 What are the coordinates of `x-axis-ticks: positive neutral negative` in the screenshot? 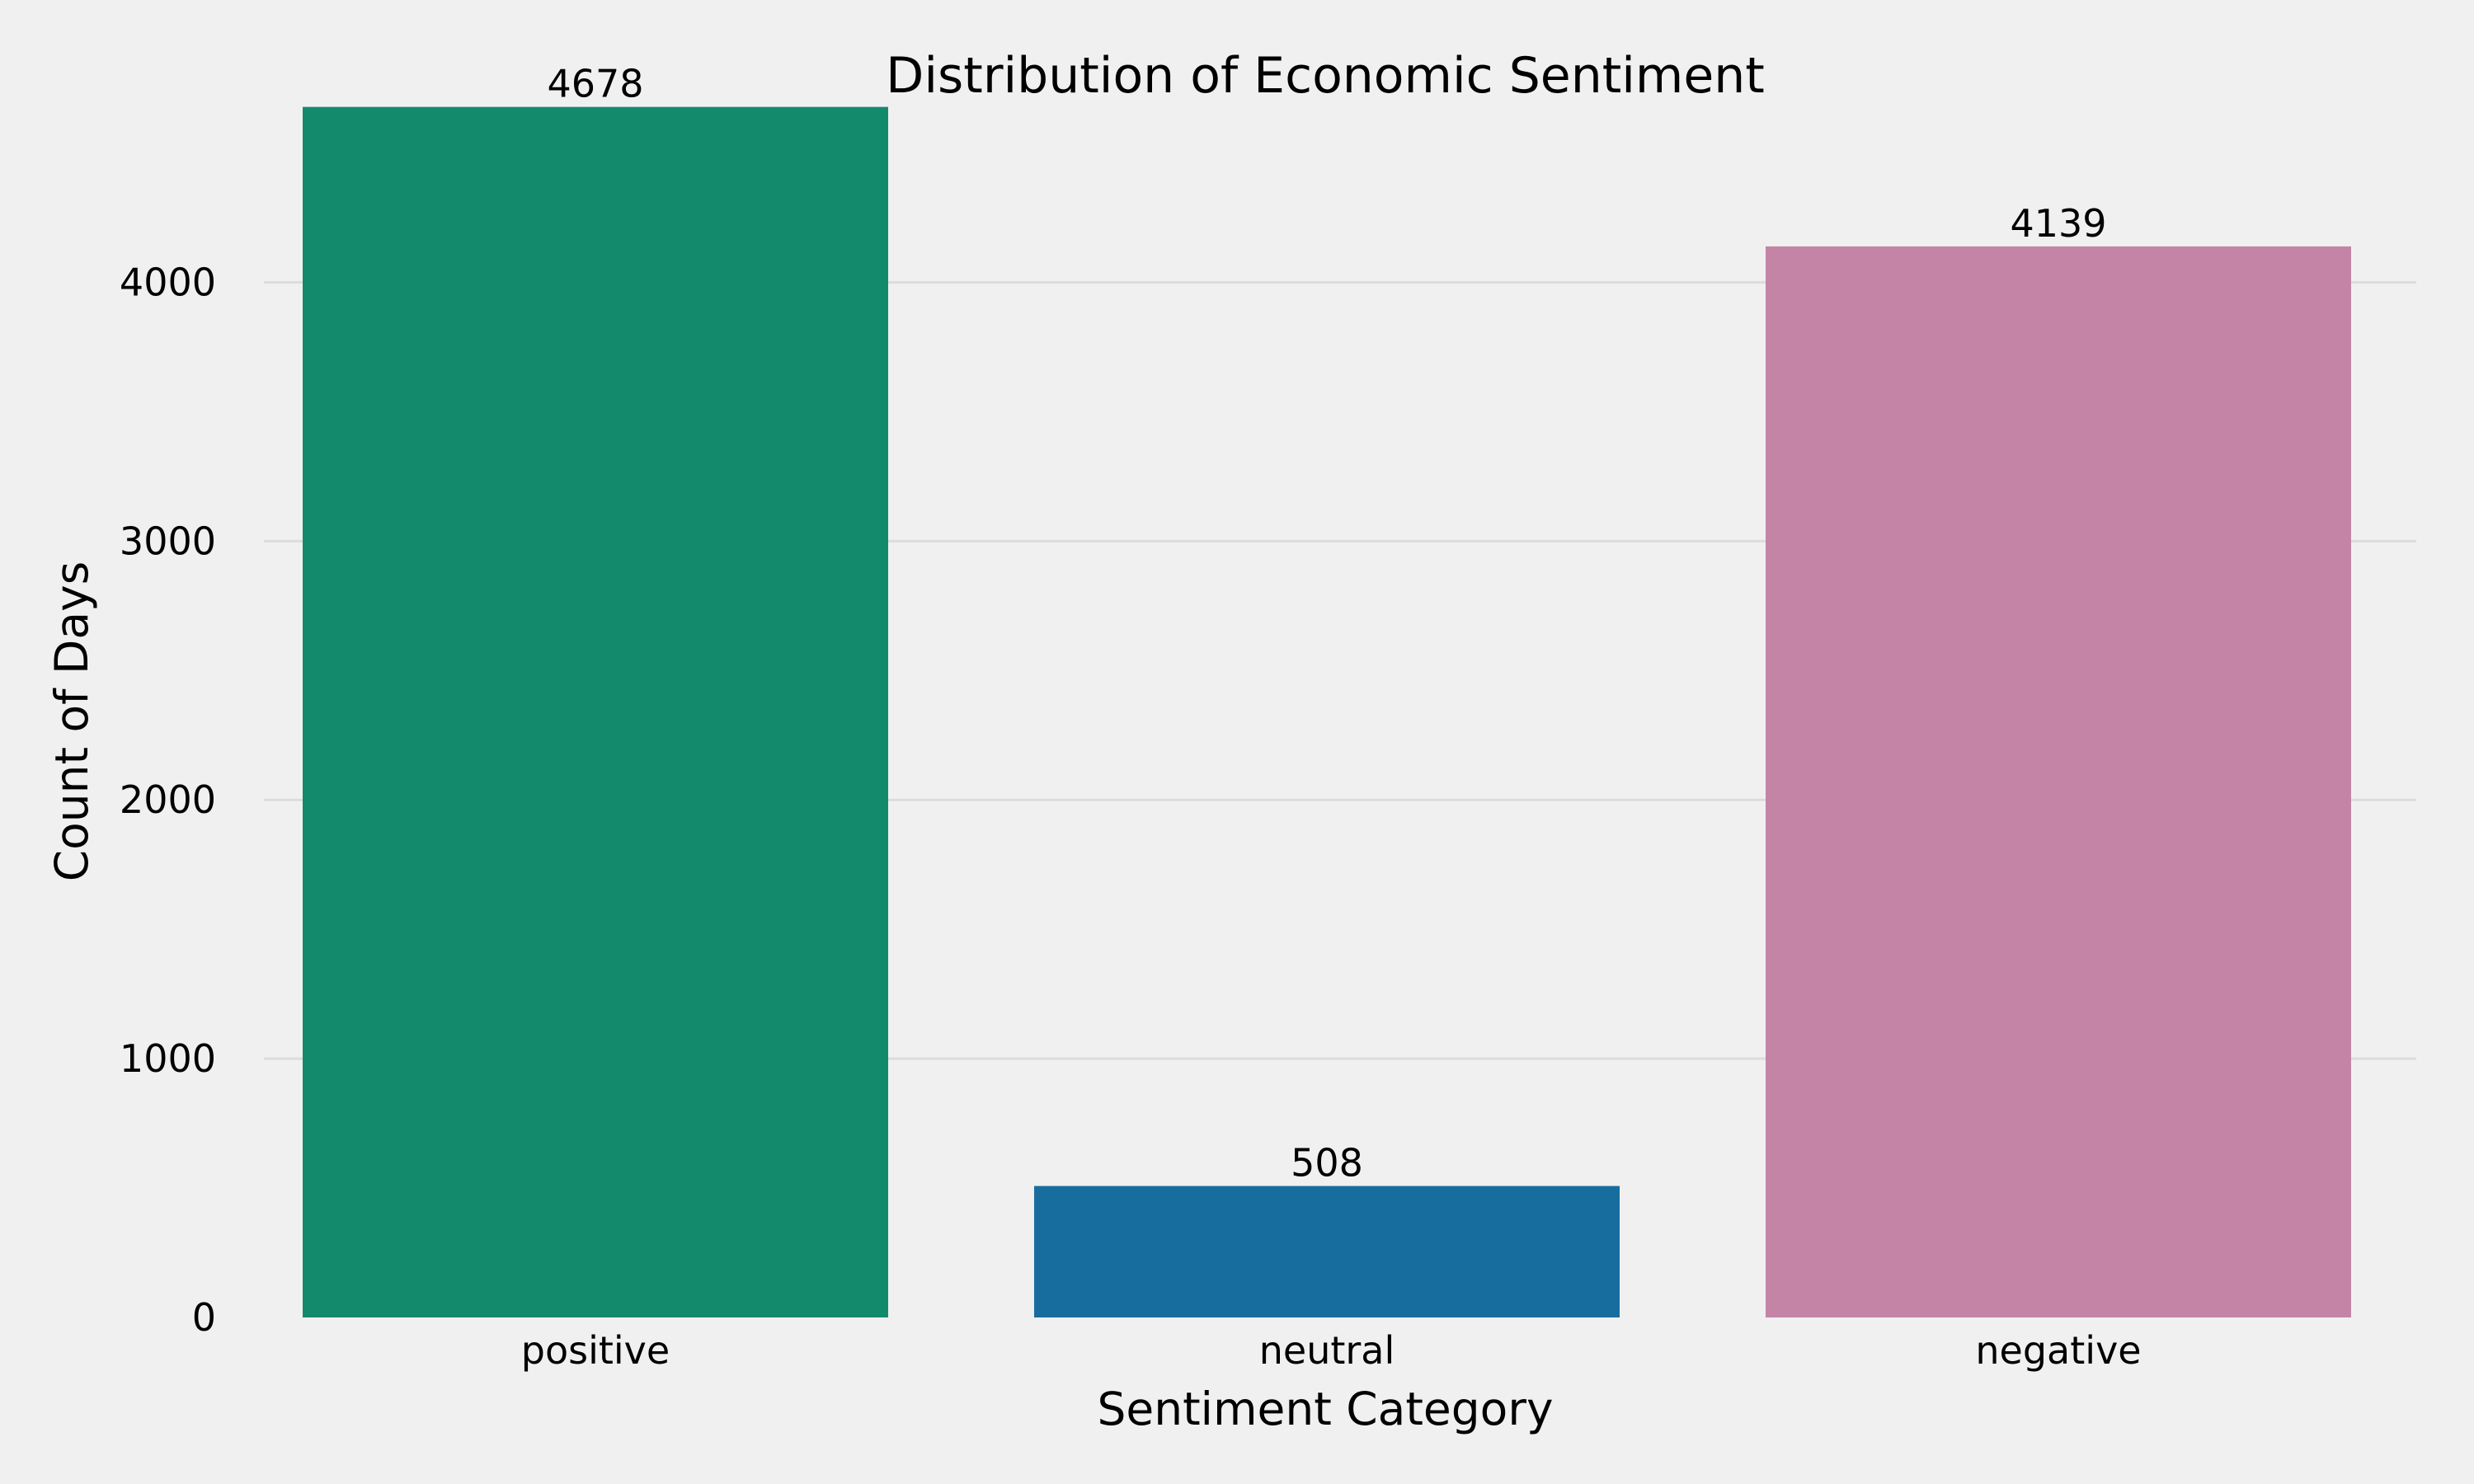 It's located at (1331, 1350).